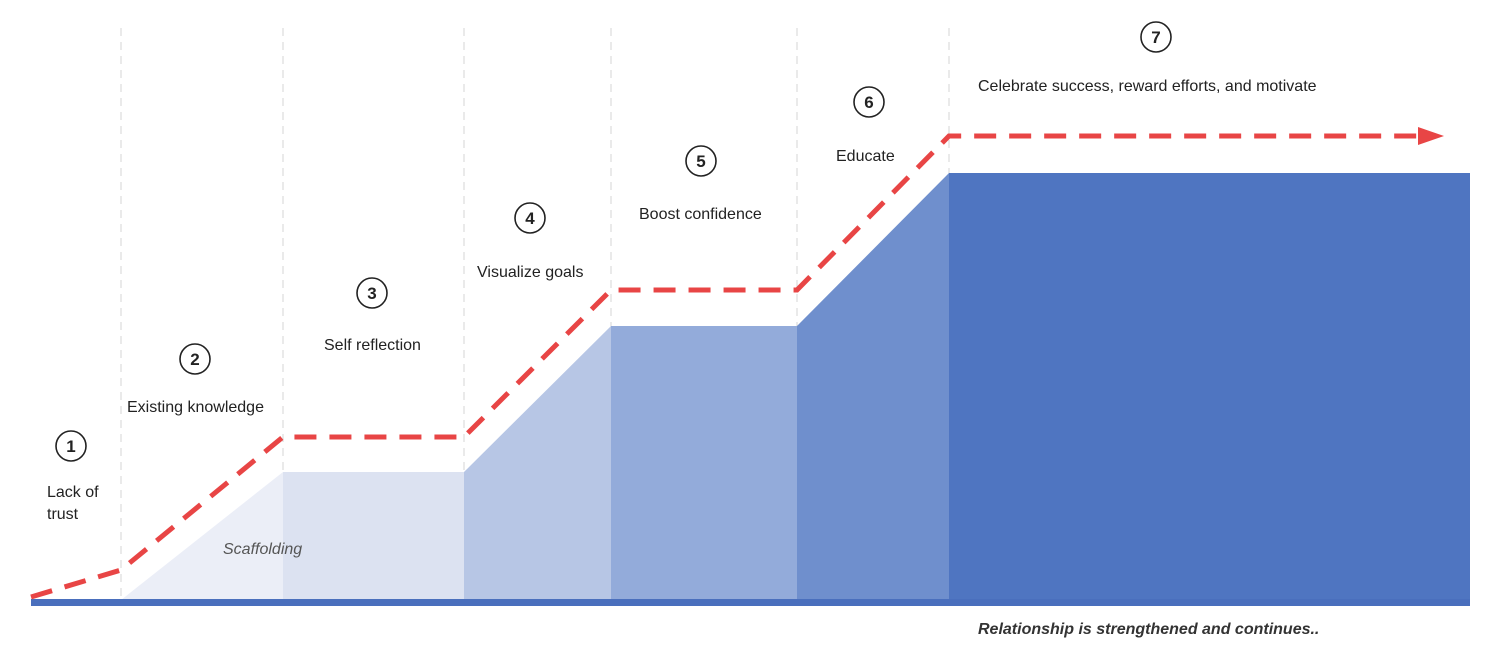  Describe the element at coordinates (73, 476) in the screenshot. I see `stage-1: 1 Lack of trust` at that location.